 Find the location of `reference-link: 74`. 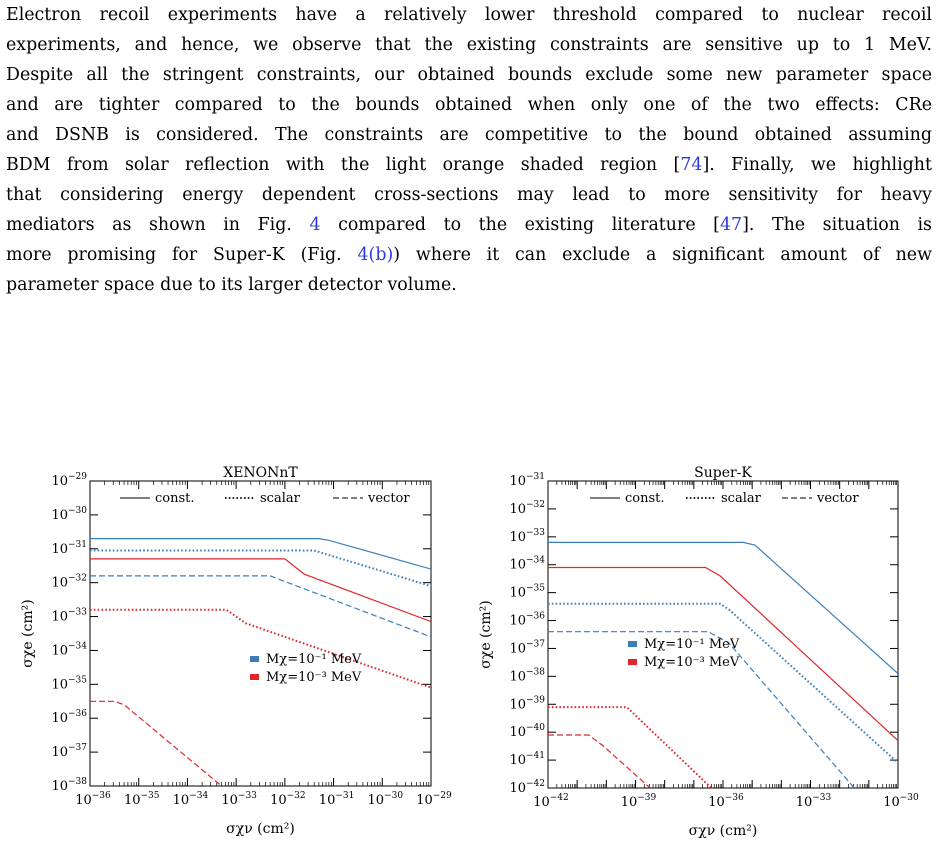

reference-link: 74 is located at coordinates (691, 165).